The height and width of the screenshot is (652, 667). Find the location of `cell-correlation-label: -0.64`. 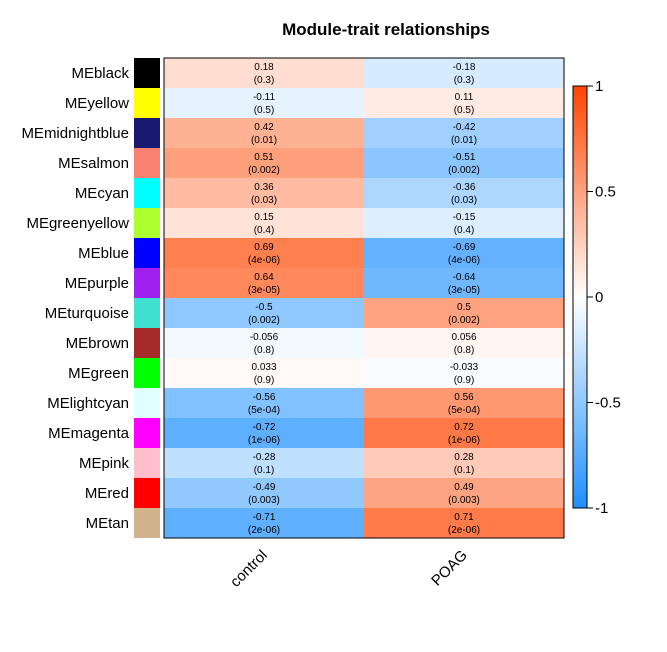

cell-correlation-label: -0.64 is located at coordinates (464, 277).